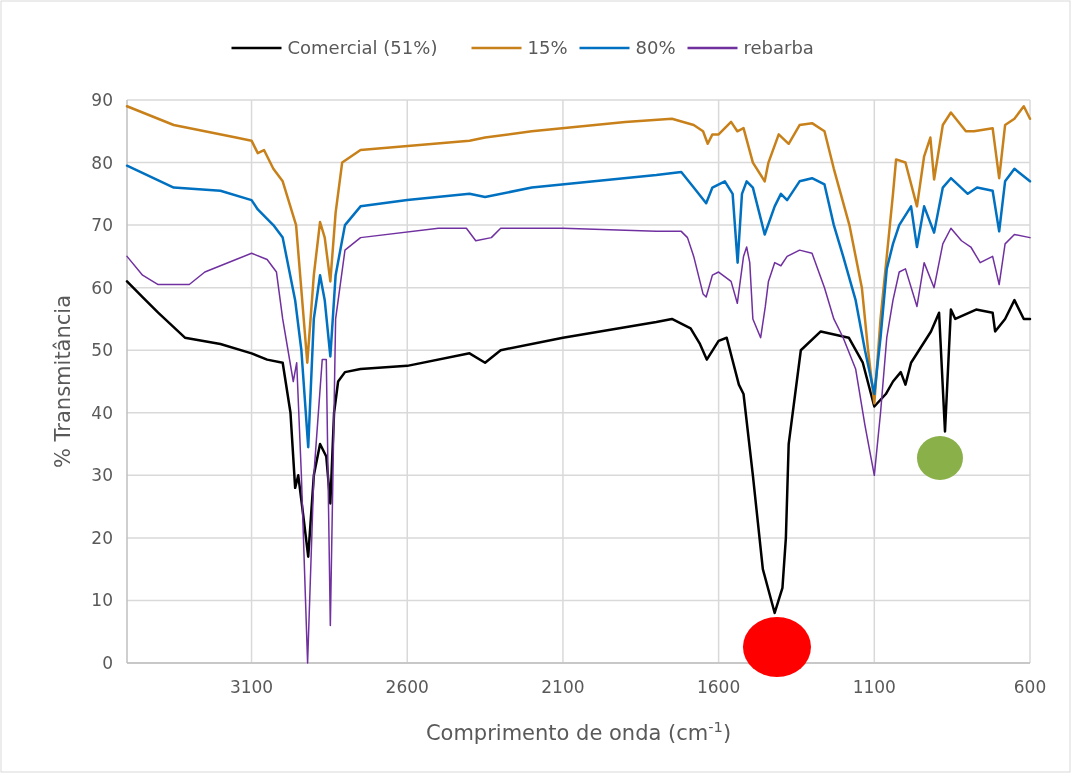 This screenshot has width=1071, height=773. I want to click on y-tick-label: 90, so click(102, 99).